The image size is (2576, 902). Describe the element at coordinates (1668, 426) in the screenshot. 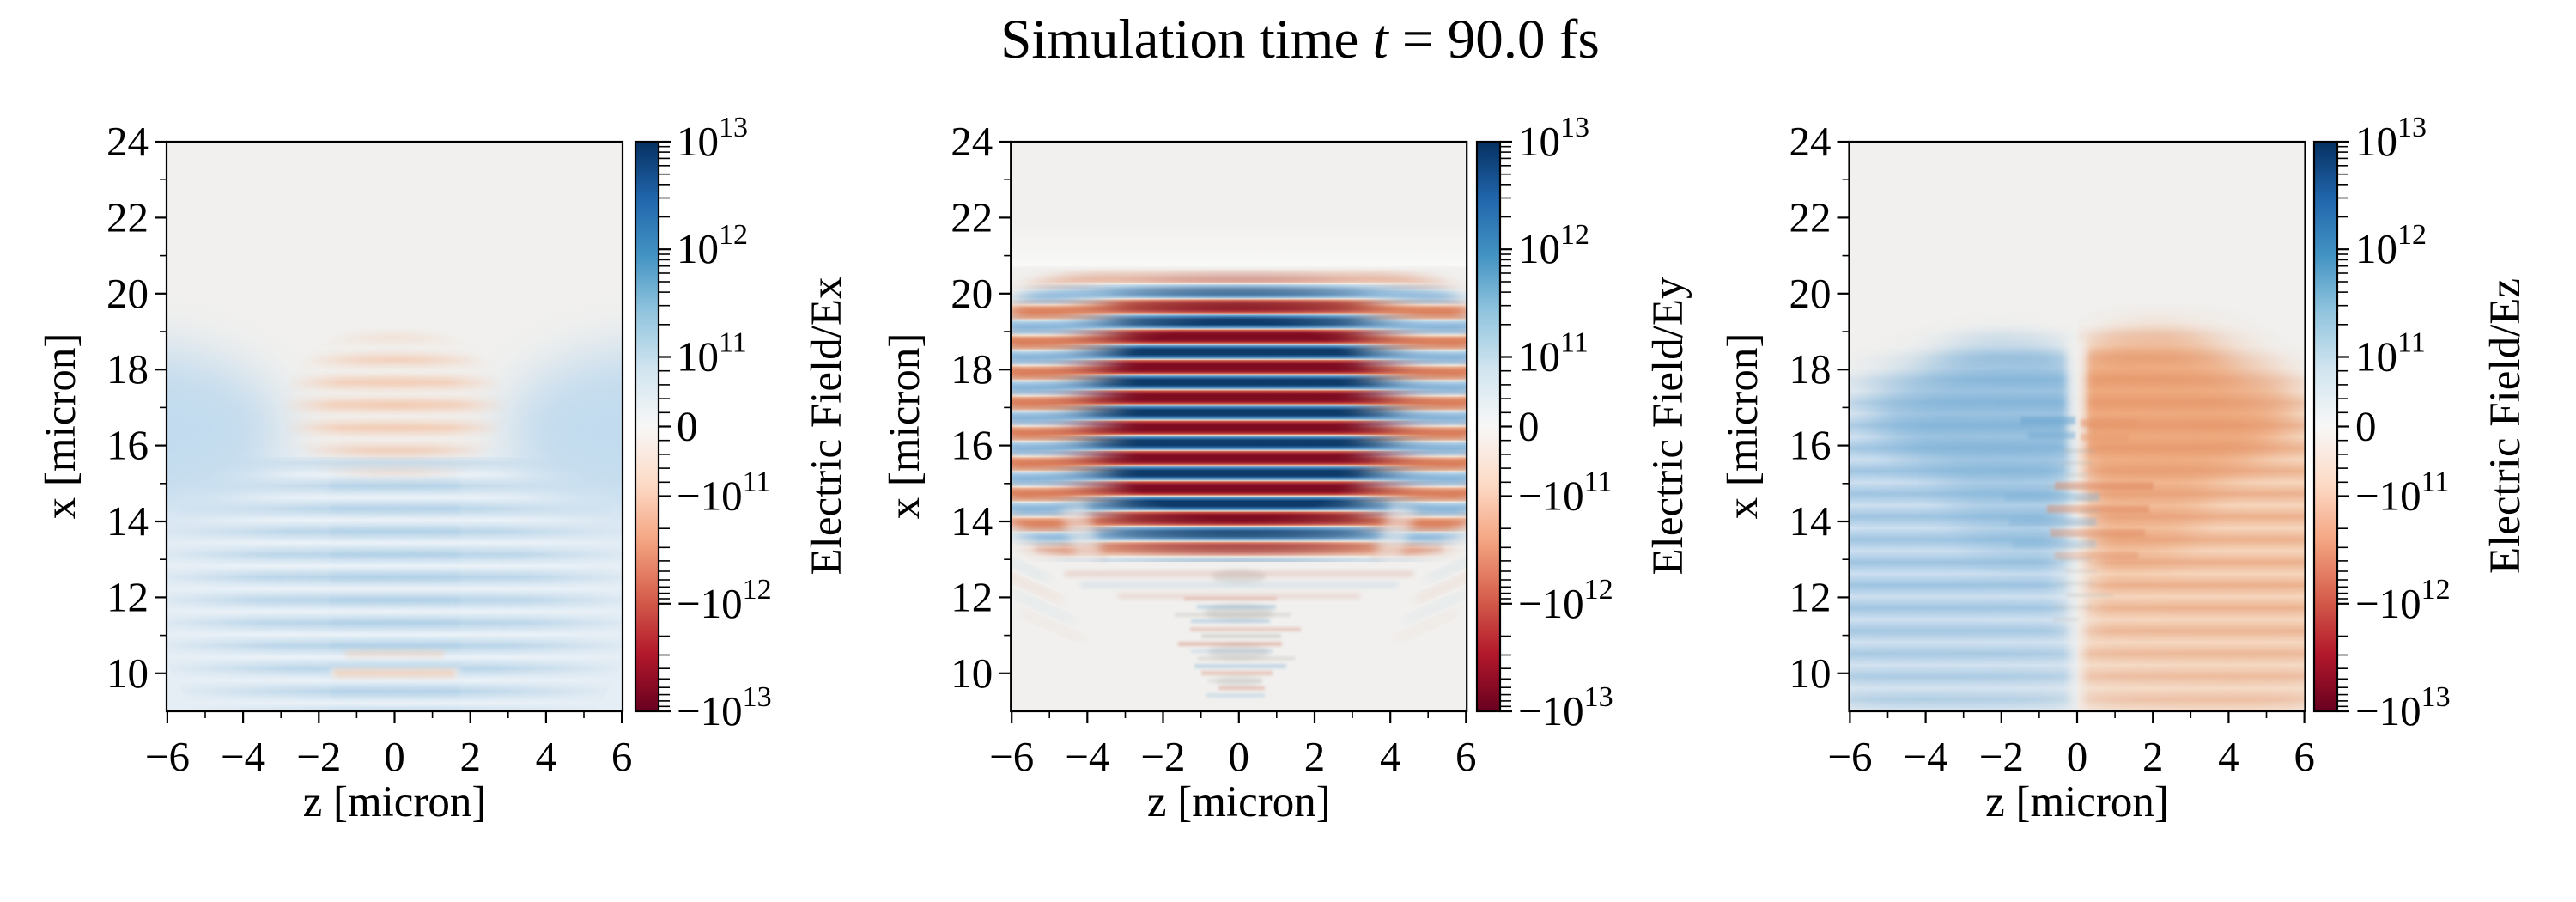

I see `svg-text: Electric Field/Ey` at that location.